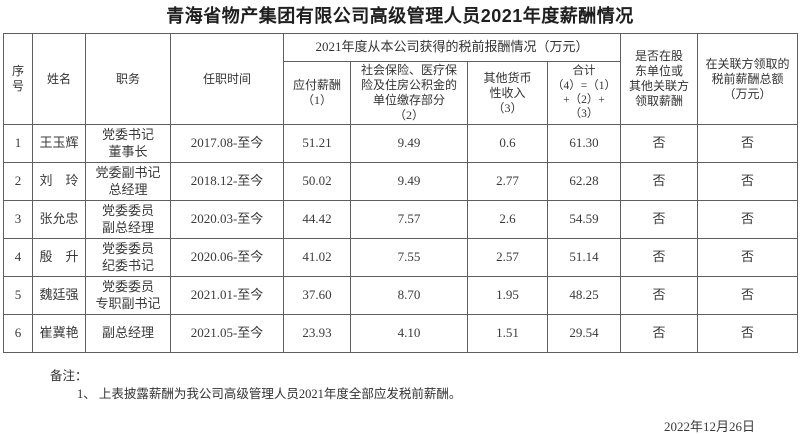 The width and height of the screenshot is (800, 434). I want to click on notes-label: 备注：, so click(69, 376).